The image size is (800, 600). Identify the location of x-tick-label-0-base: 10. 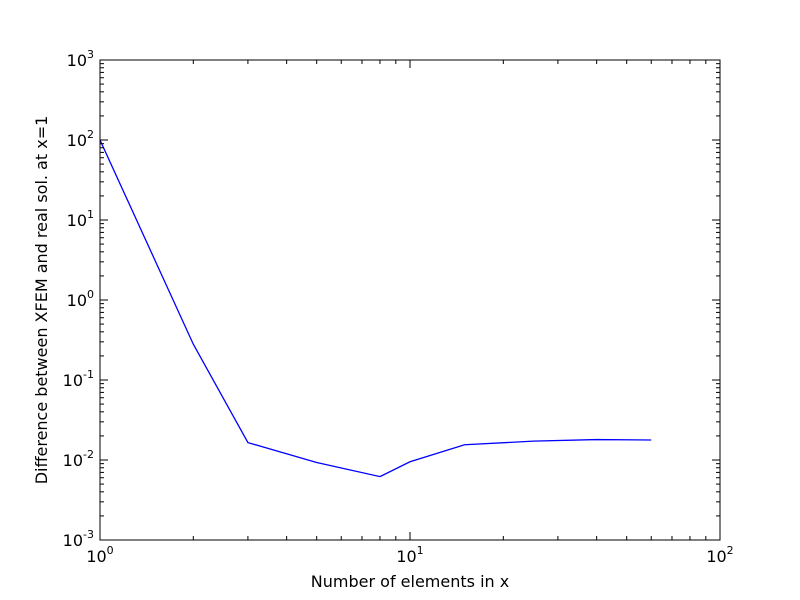
(96, 556).